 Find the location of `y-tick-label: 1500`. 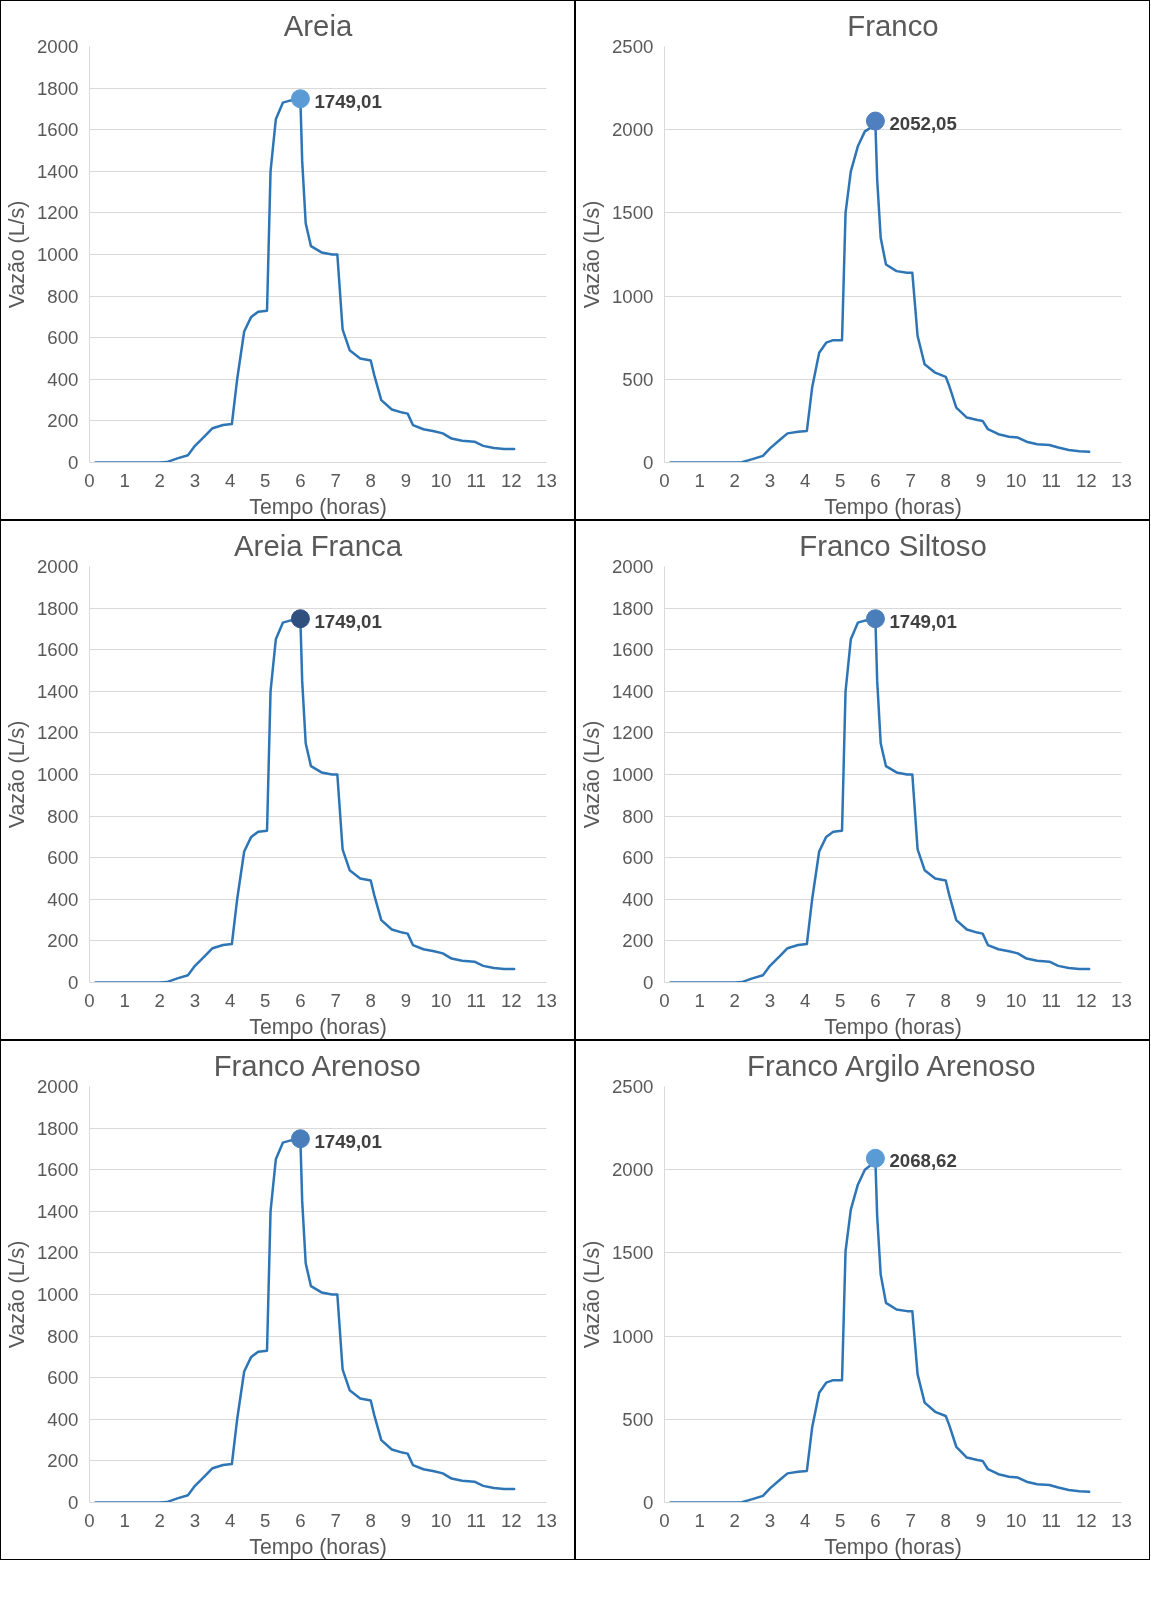

y-tick-label: 1500 is located at coordinates (633, 1253).